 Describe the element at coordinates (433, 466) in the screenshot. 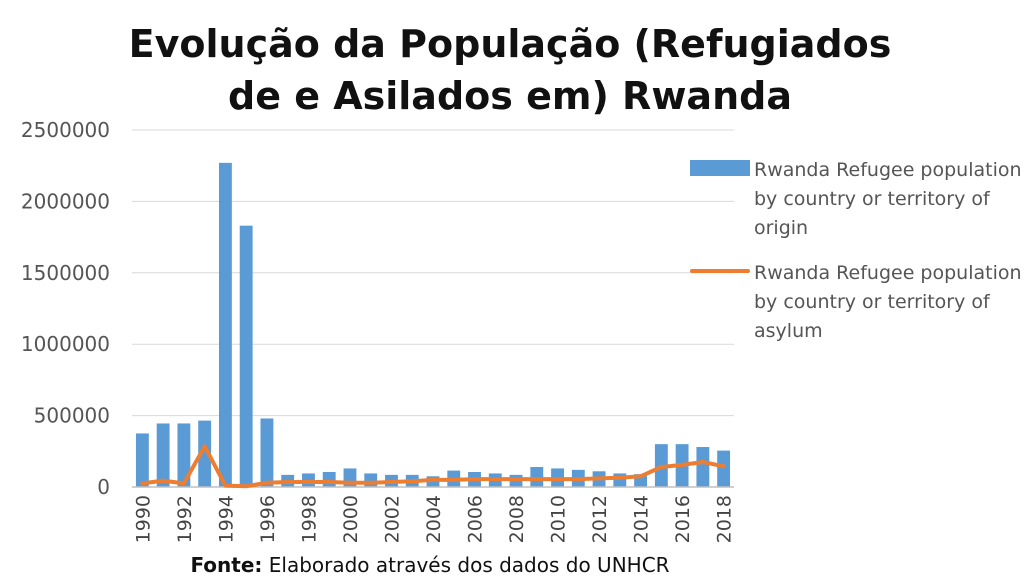

I see `series-line` at that location.